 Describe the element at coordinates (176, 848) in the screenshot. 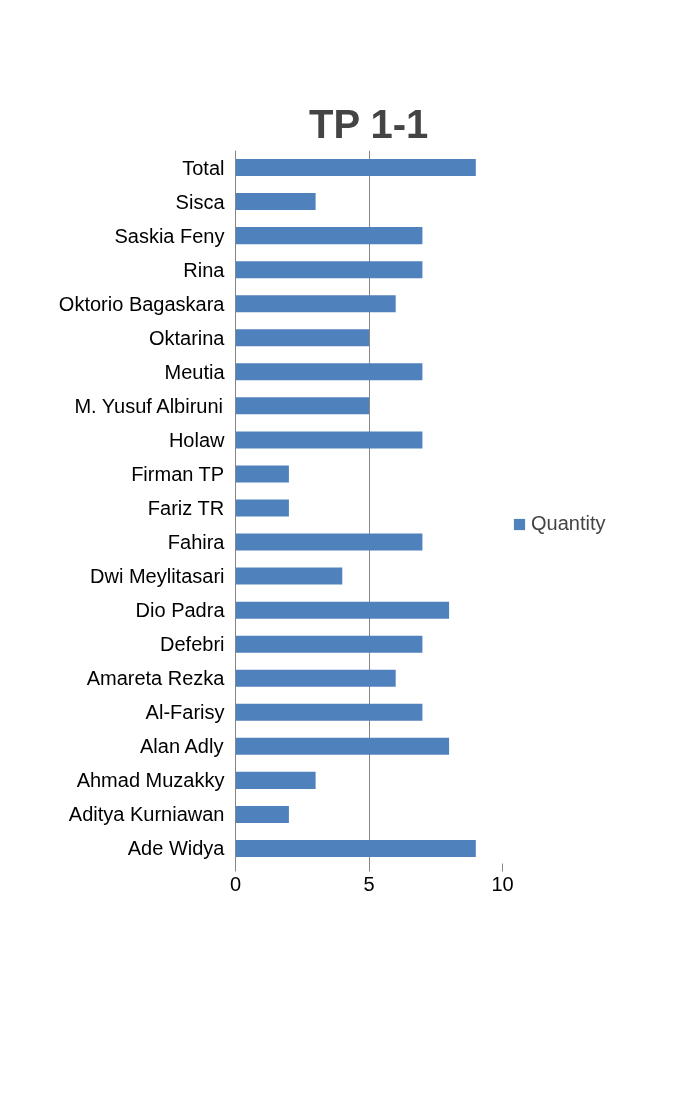

I see `y-tick-label: Ade Widya` at that location.